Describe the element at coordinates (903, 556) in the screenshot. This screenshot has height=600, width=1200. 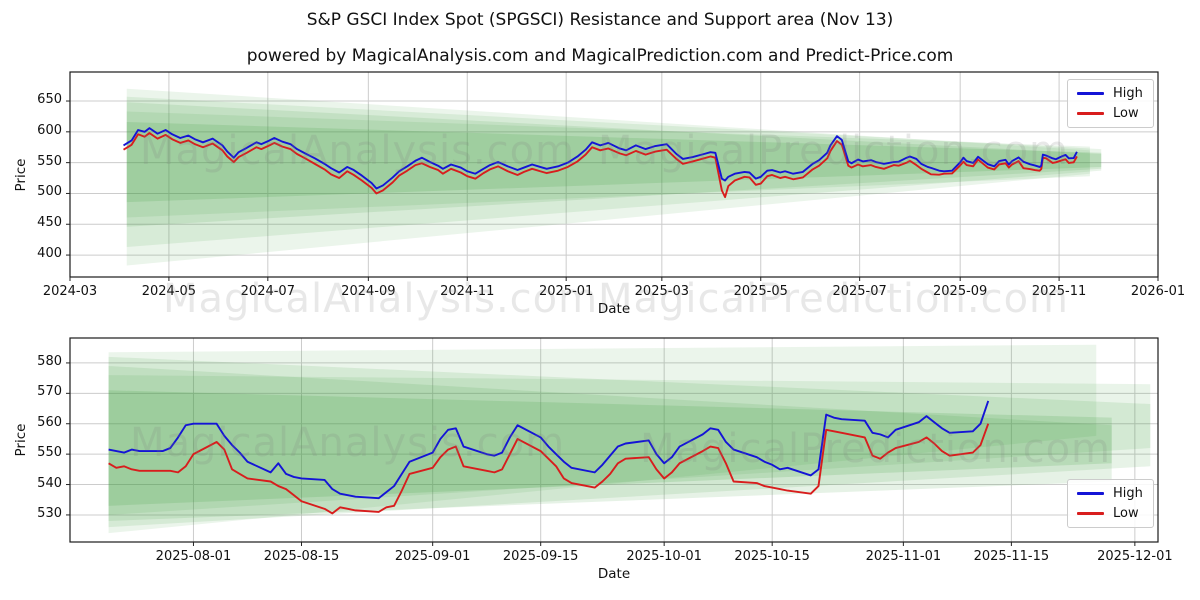
I see `x-tick-label: 2025-11-01` at that location.